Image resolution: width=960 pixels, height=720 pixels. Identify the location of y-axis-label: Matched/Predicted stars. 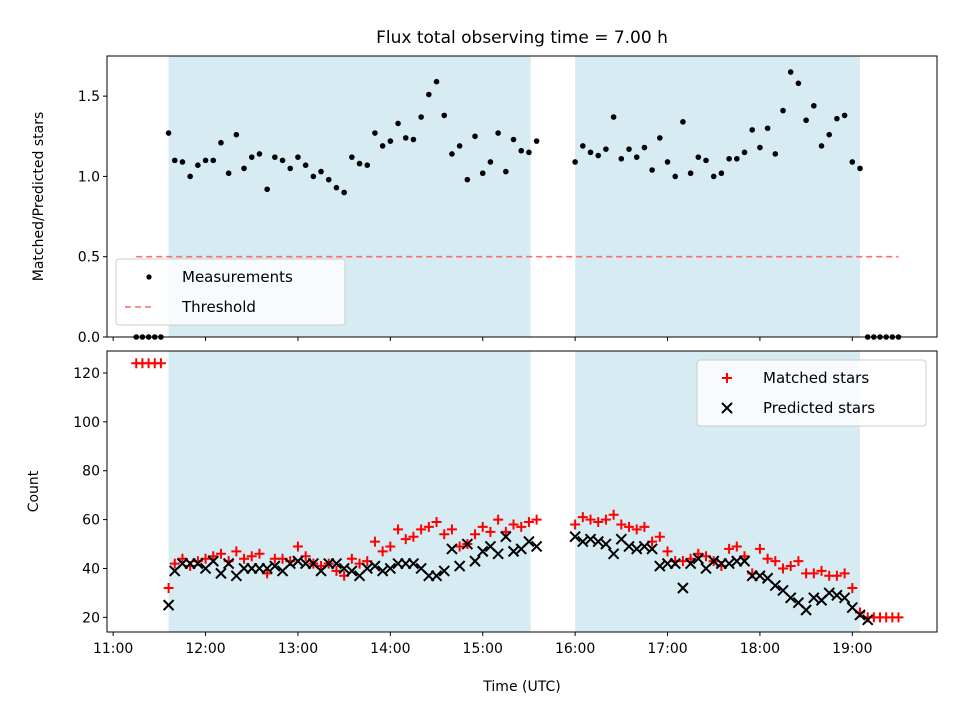
(39, 197).